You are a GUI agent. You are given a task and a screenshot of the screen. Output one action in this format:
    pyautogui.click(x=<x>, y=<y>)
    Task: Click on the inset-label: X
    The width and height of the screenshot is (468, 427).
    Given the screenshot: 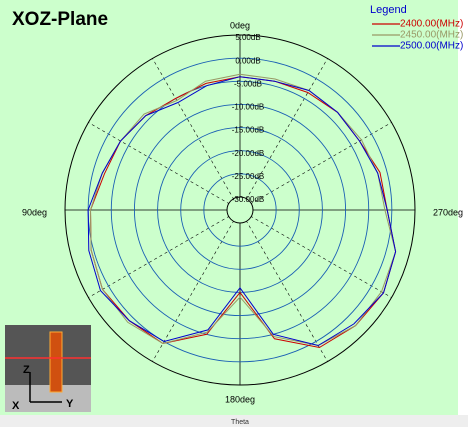 What is the action you would take?
    pyautogui.click(x=16, y=406)
    